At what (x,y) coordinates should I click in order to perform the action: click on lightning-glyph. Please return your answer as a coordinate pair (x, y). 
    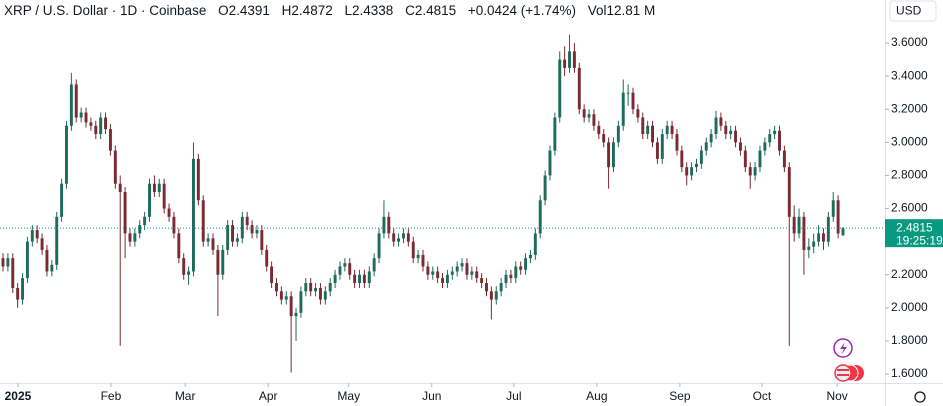
    Looking at the image, I should click on (843, 348).